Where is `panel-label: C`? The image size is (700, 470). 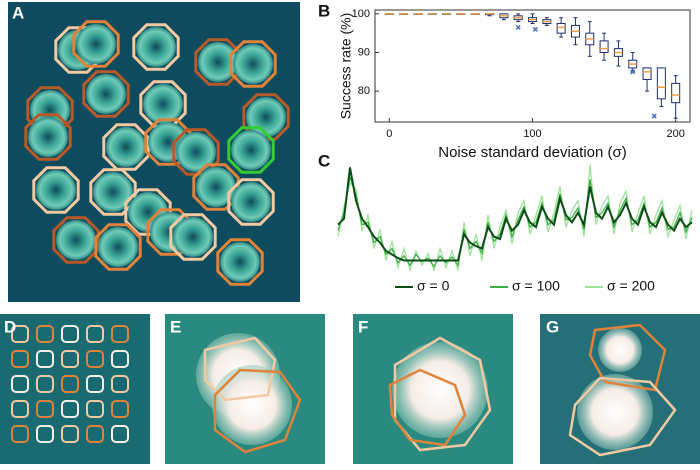 panel-label: C is located at coordinates (324, 160).